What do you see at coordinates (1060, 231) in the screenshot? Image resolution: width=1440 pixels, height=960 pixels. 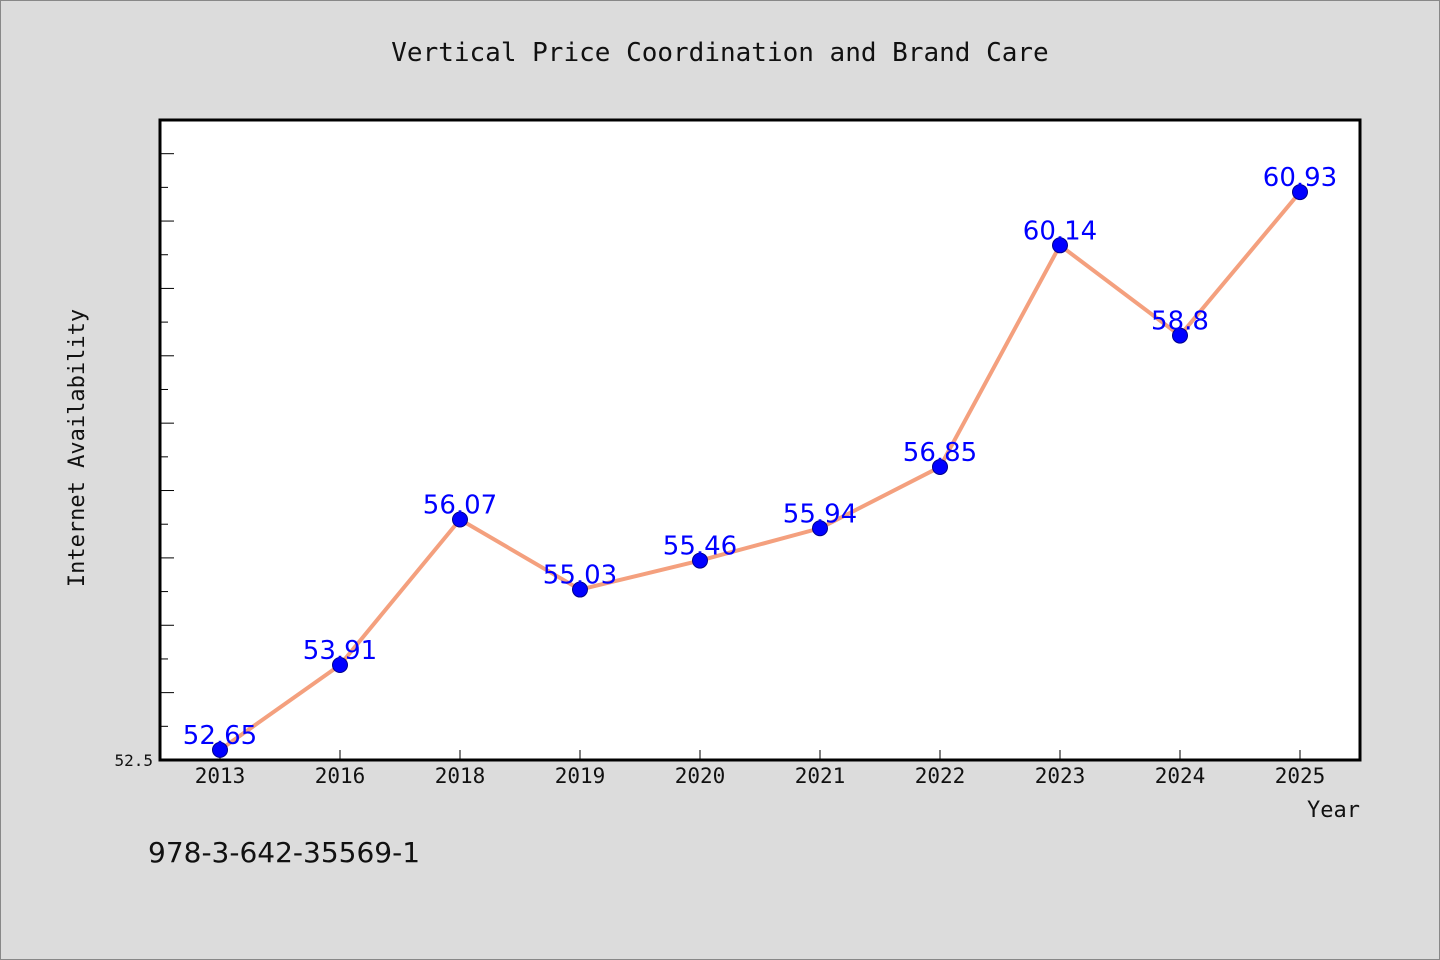 I see `data-label: 60.14` at bounding box center [1060, 231].